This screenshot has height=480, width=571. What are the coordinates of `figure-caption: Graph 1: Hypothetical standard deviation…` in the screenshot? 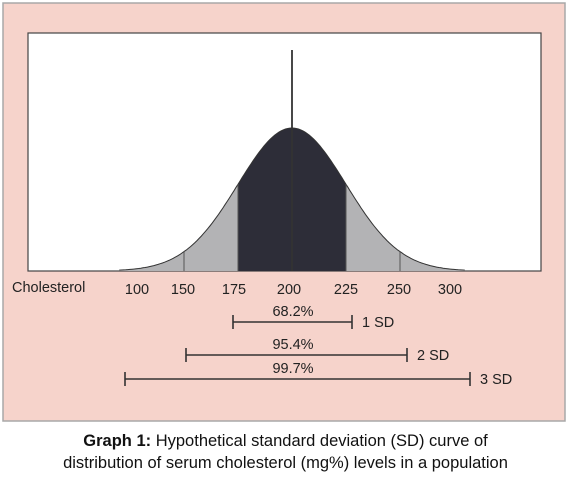 It's located at (285, 452).